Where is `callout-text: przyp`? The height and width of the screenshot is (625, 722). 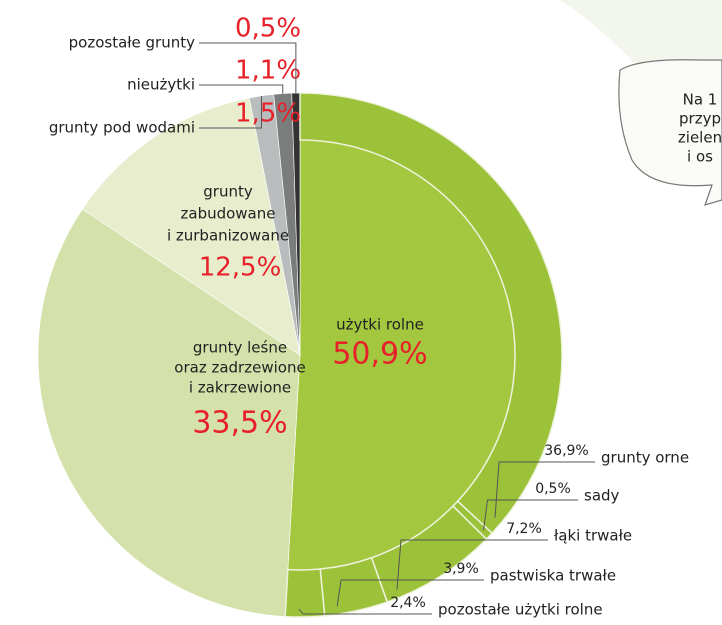
callout-text: przyp is located at coordinates (700, 119).